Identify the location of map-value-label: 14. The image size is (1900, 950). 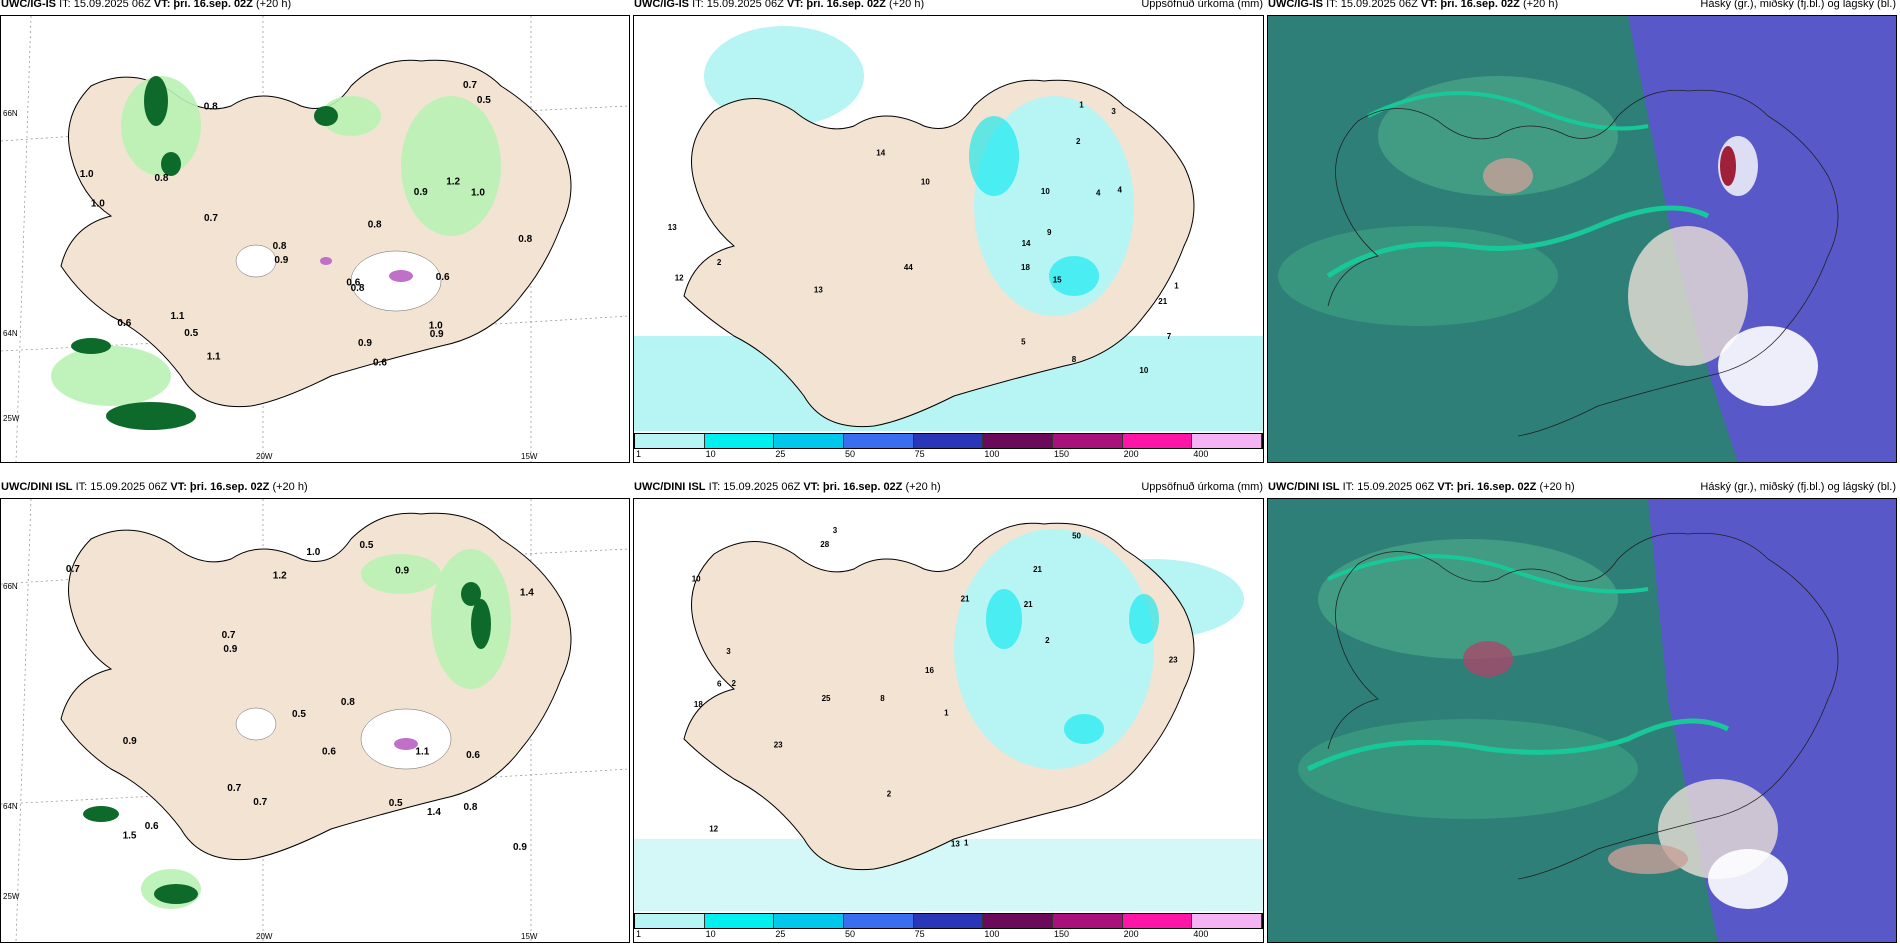
(880, 152).